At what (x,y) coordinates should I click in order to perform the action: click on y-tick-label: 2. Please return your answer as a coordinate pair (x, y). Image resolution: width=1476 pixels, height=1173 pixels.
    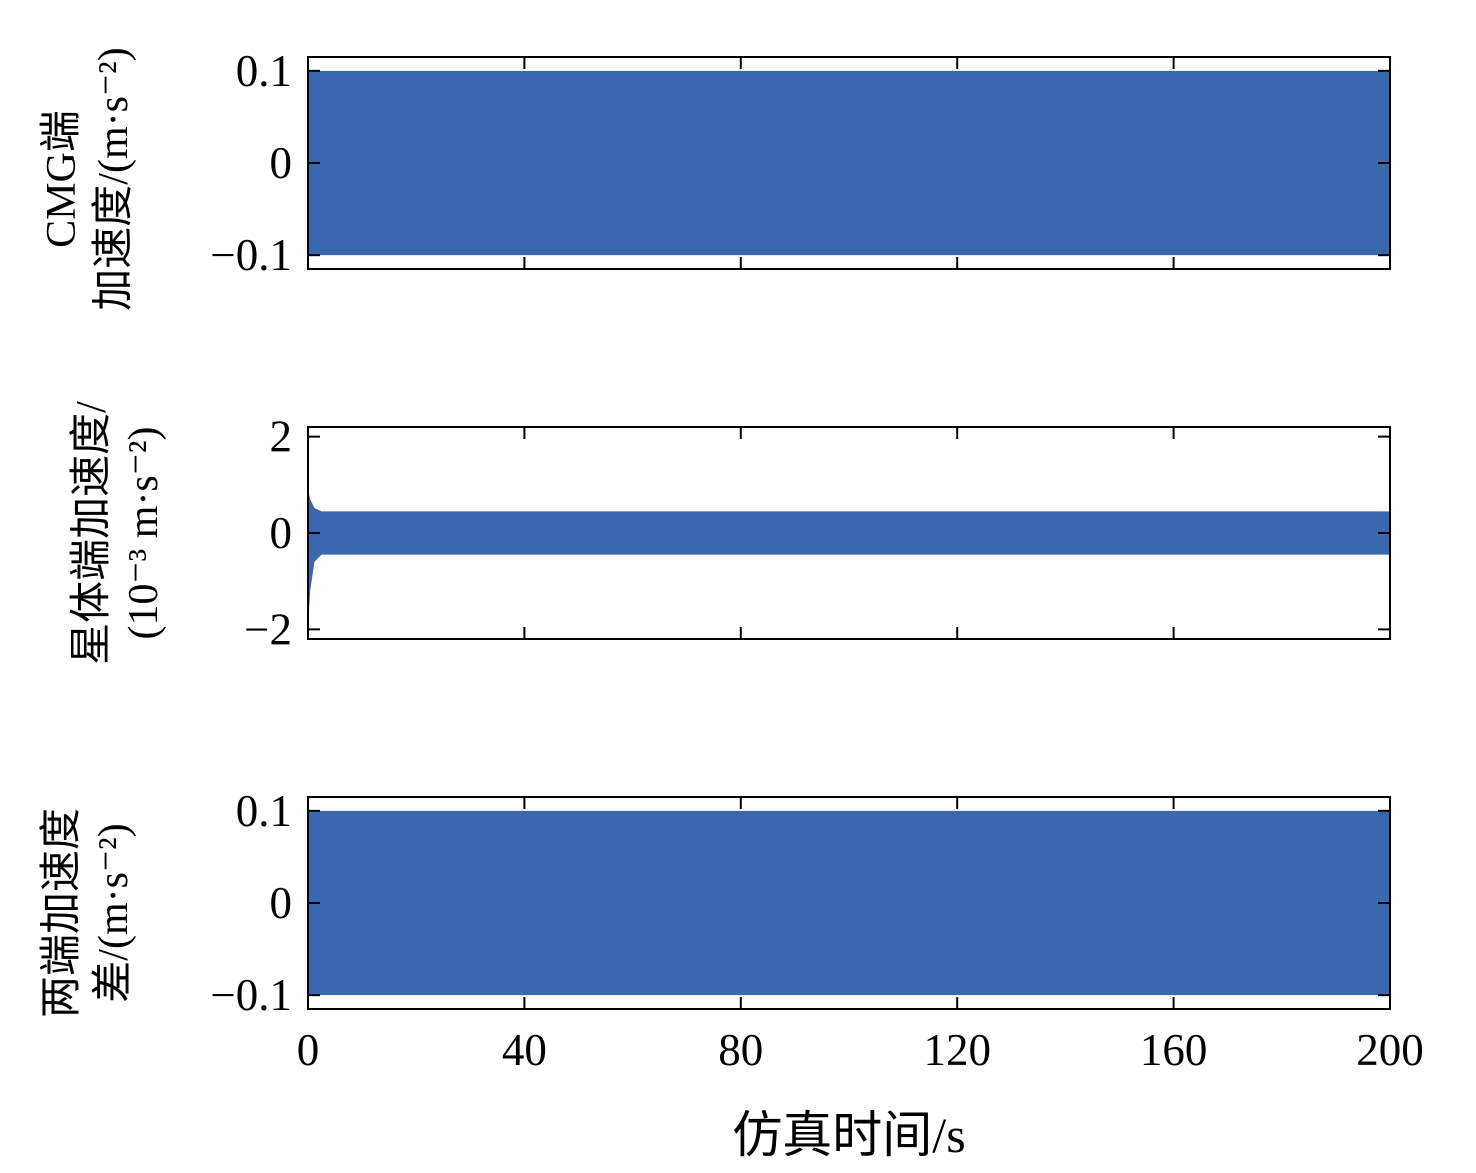
    Looking at the image, I should click on (281, 439).